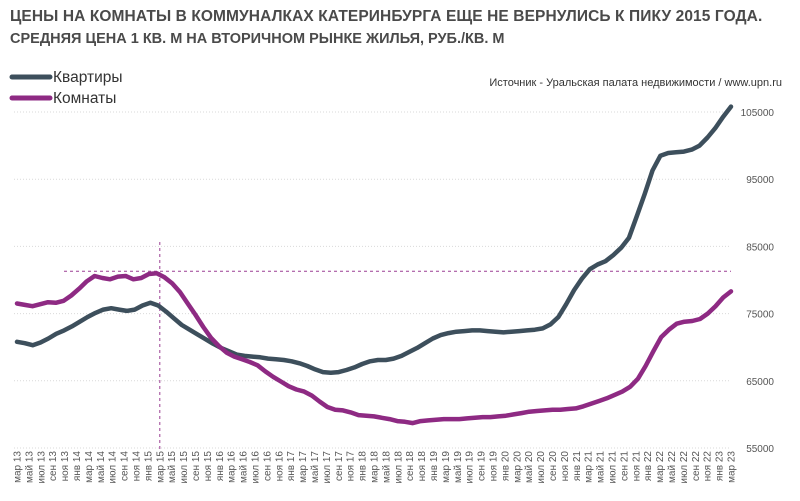  What do you see at coordinates (137, 466) in the screenshot?
I see `x-tick-label: ноя 14` at bounding box center [137, 466].